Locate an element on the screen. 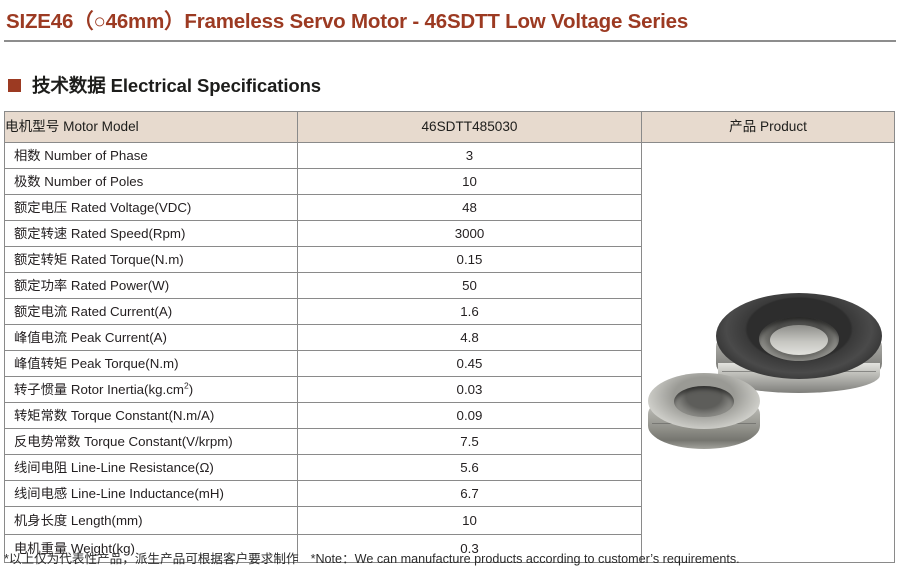 The height and width of the screenshot is (578, 900). table-header-row: 电机型号 Motor Model 46SDTT485030 产品 Product is located at coordinates (449, 127).